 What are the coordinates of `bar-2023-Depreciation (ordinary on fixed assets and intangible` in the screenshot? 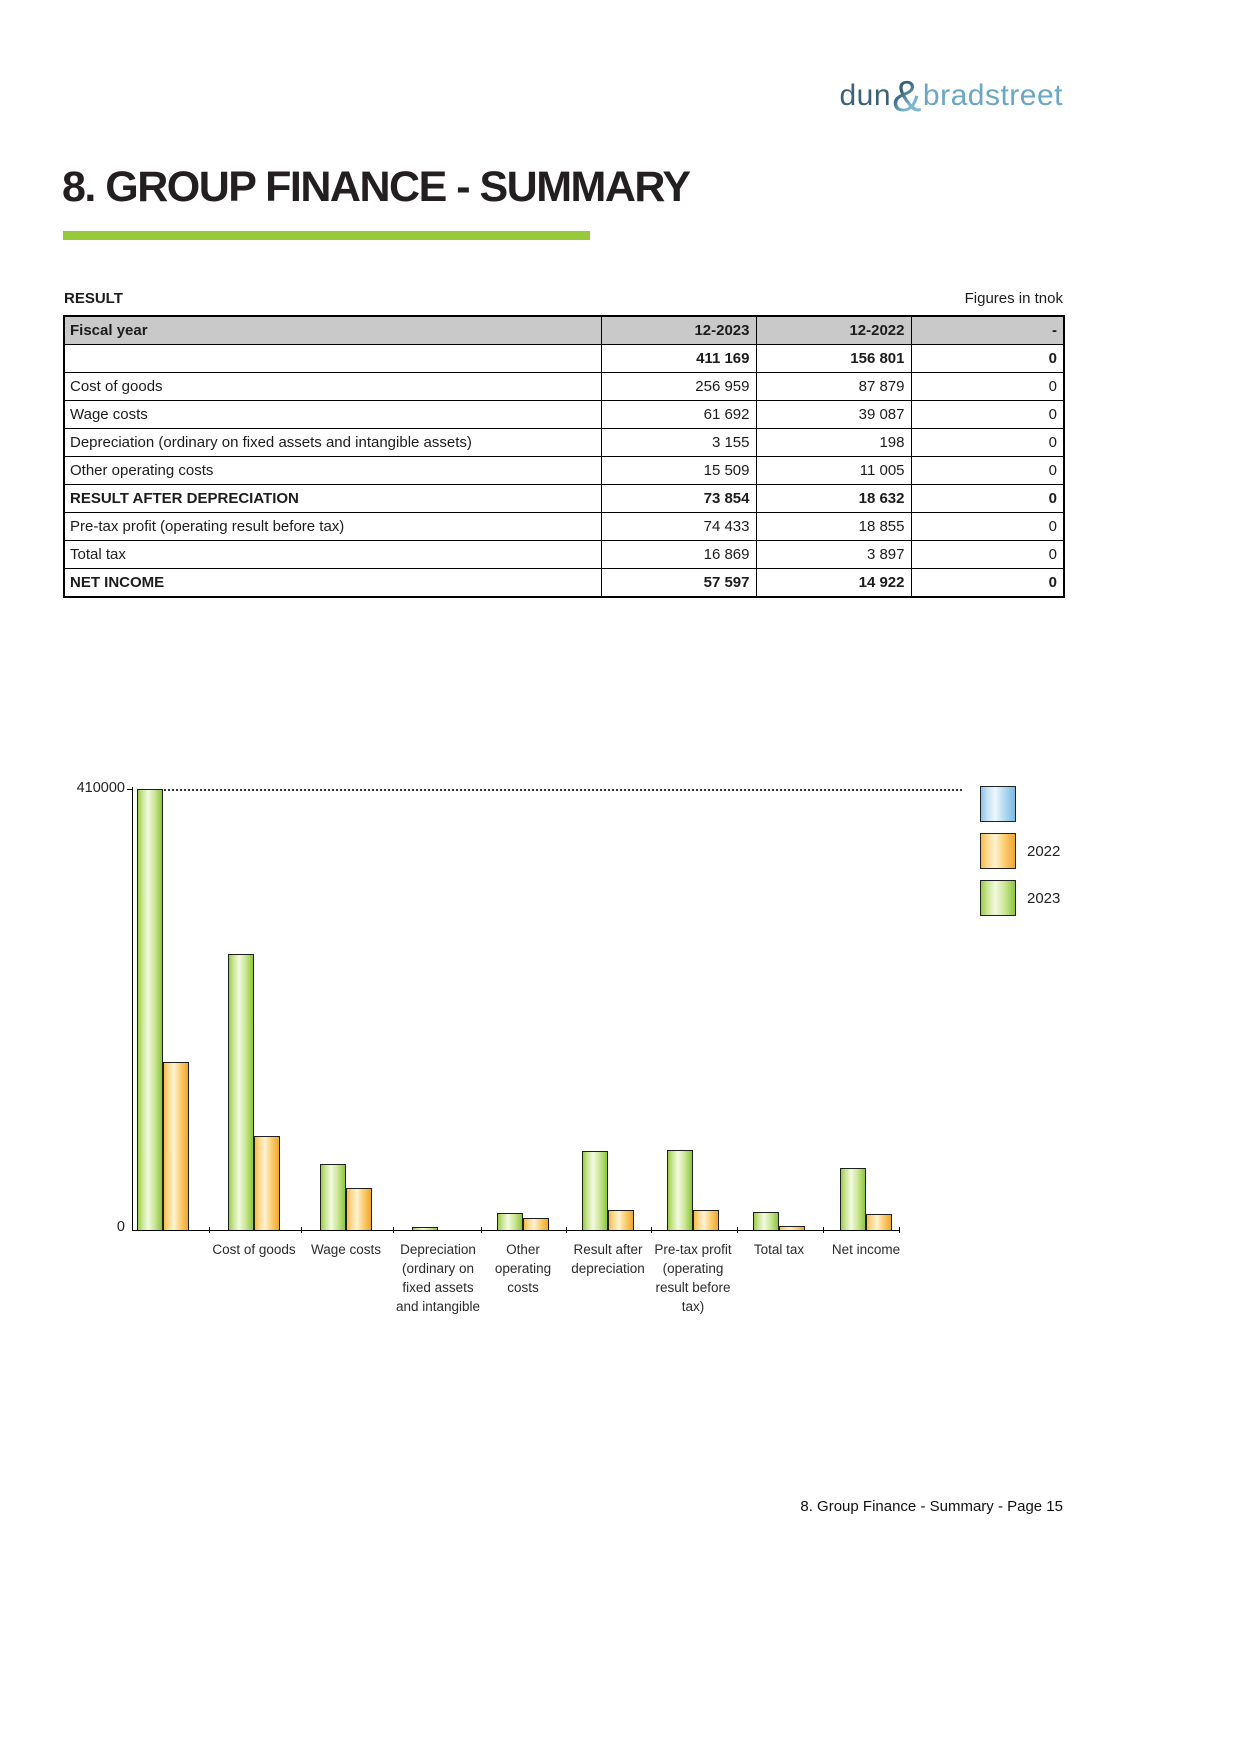 It's located at (425, 1228).